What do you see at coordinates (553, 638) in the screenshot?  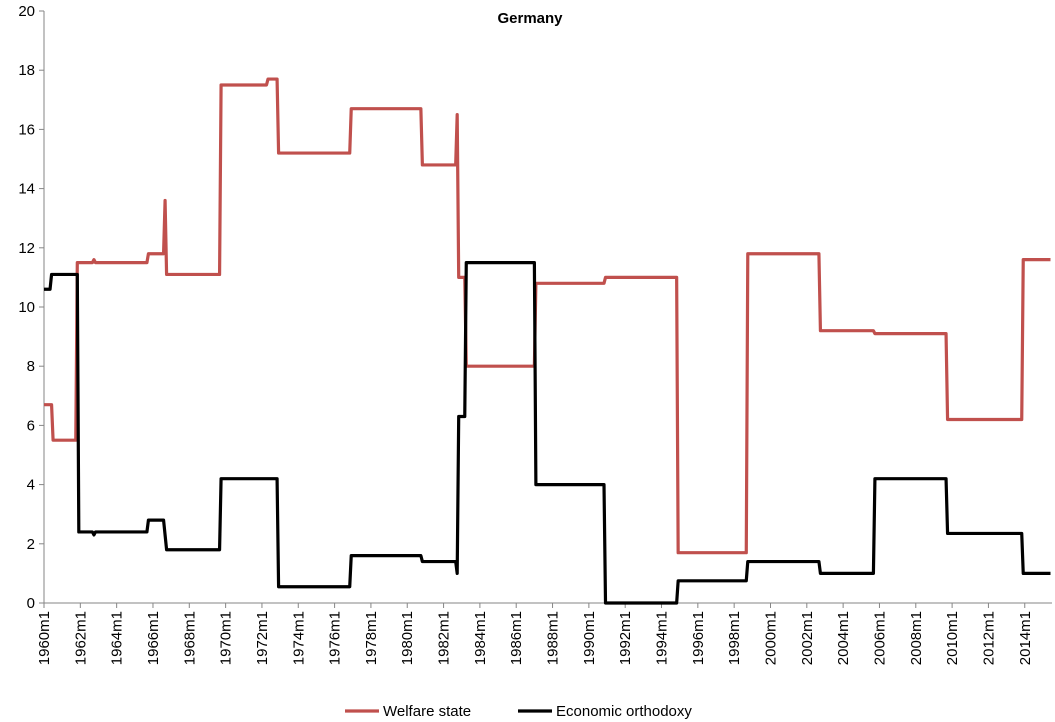 I see `x-tick-label: 1988m1` at bounding box center [553, 638].